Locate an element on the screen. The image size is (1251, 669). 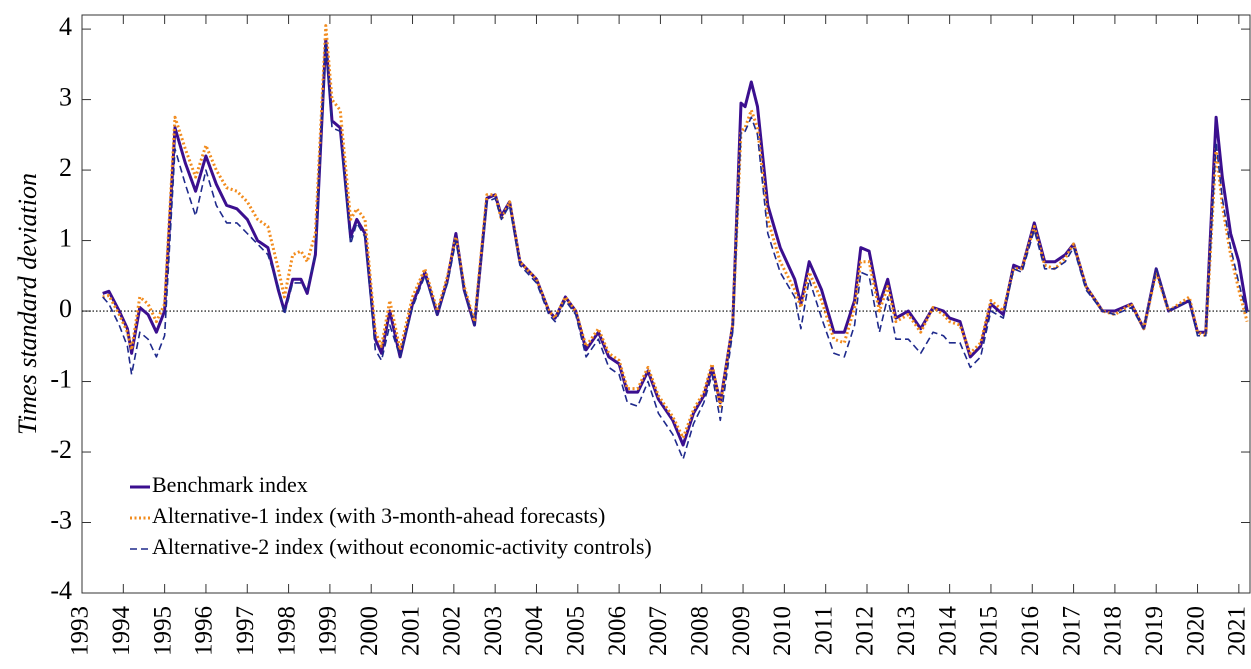
y-tick-label: 2 is located at coordinates (65, 167).